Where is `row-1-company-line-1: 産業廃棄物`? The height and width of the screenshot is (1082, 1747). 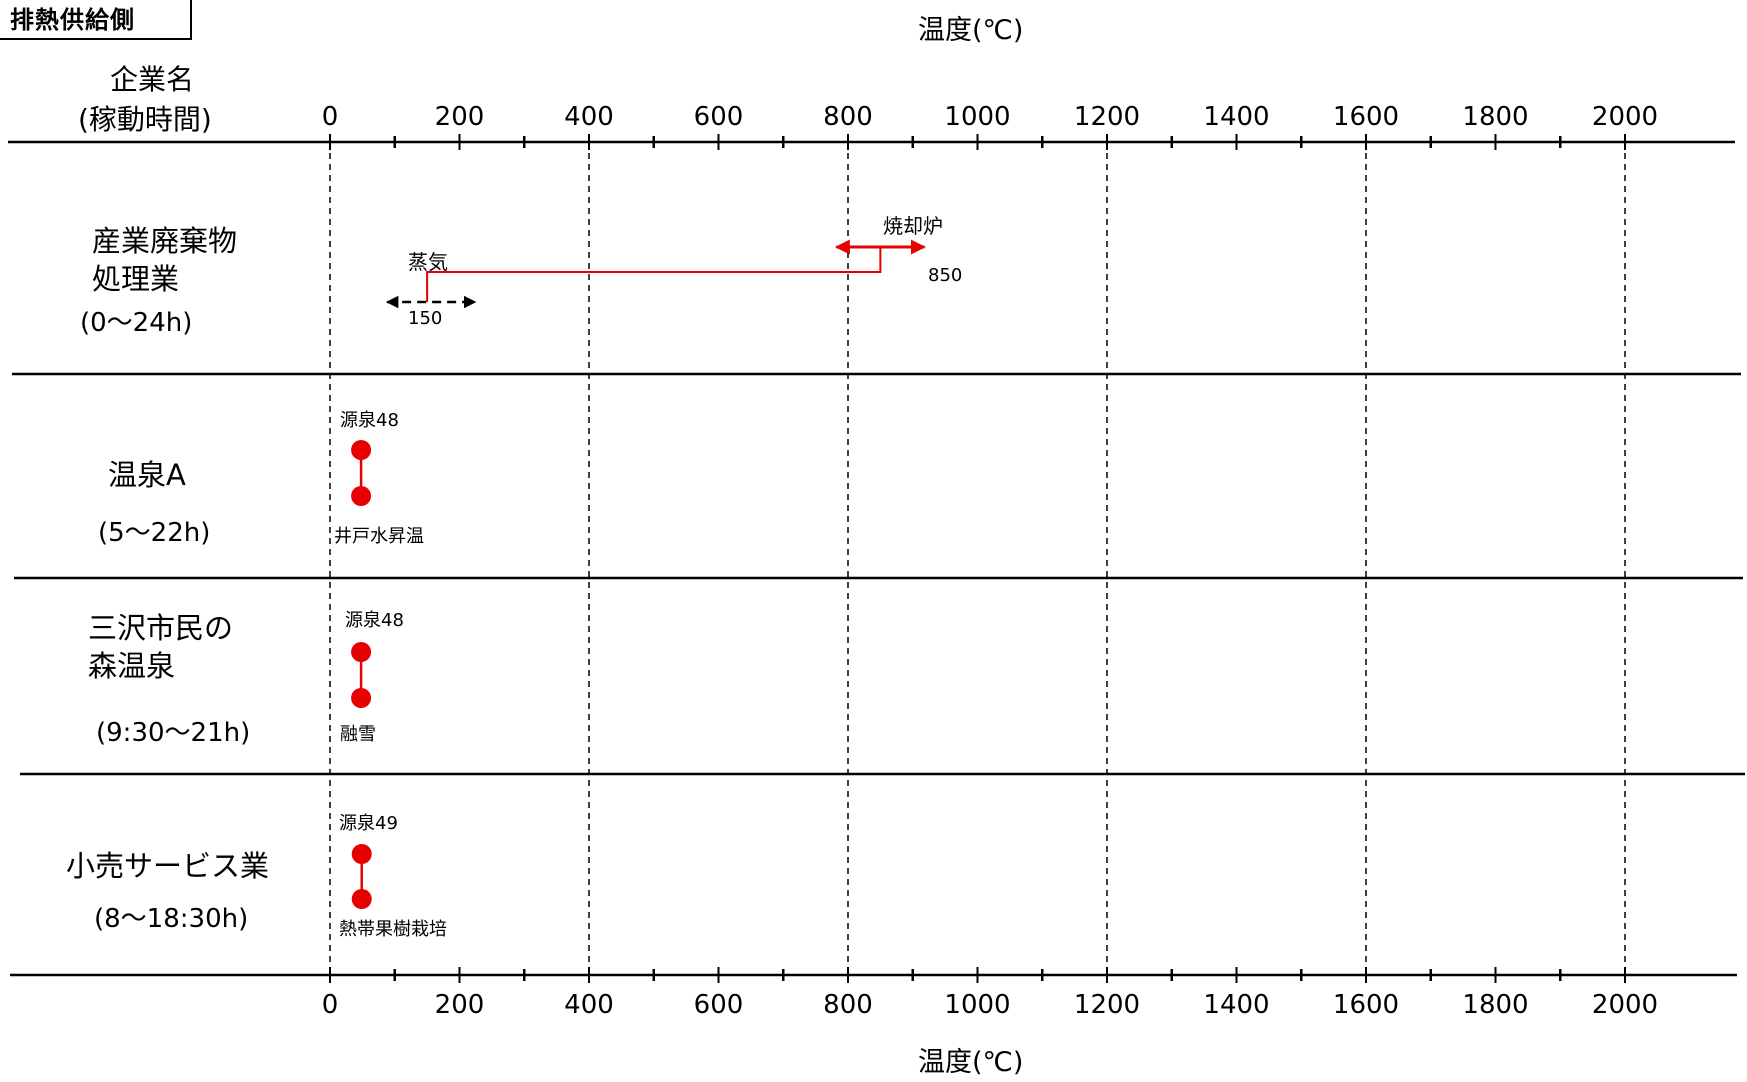 row-1-company-line-1: 産業廃棄物 is located at coordinates (165, 241).